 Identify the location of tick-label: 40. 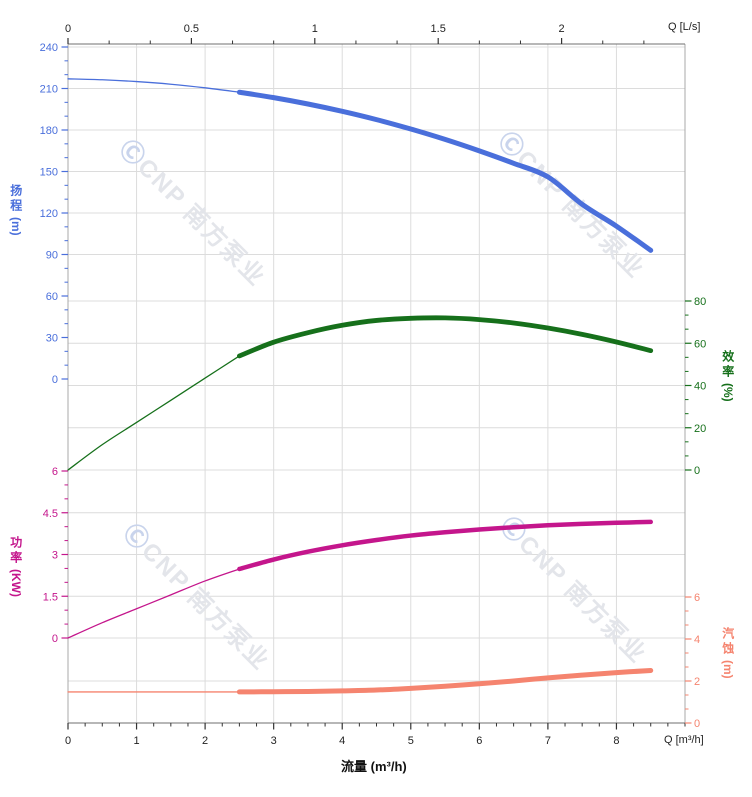
(700, 387).